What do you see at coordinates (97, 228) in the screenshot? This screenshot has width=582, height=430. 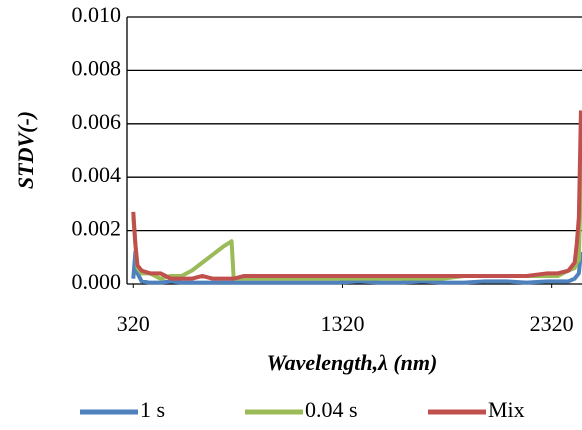 I see `y-tick-label: 0.002` at bounding box center [97, 228].